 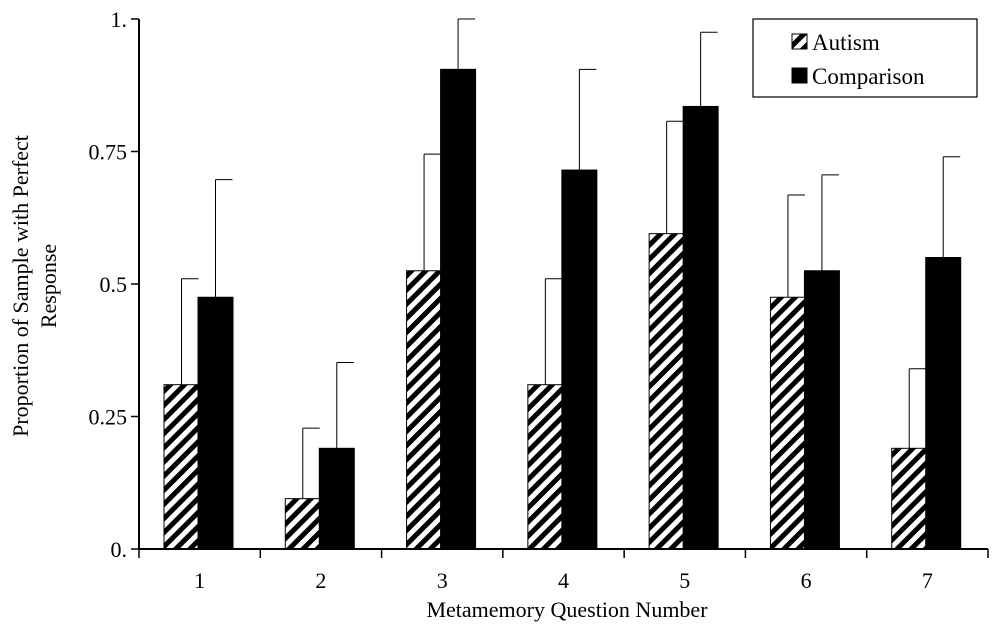 I want to click on legend-label-comparison: Comparison, so click(x=868, y=76).